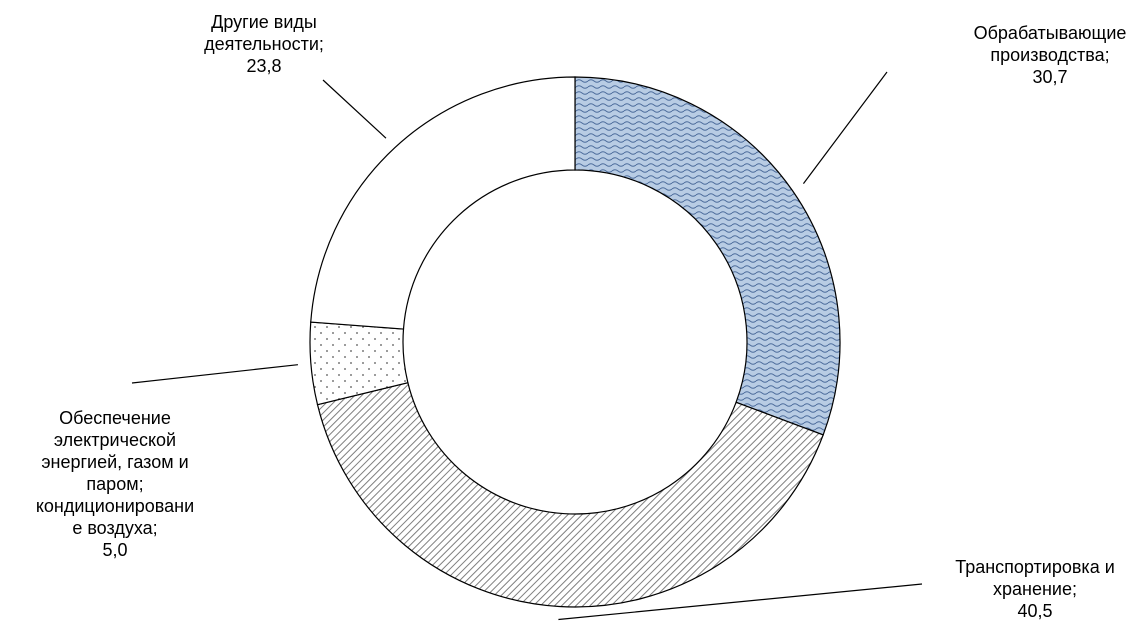 The height and width of the screenshot is (630, 1144). Describe the element at coordinates (1035, 567) in the screenshot. I see `slice-name-line: Транспортировка и` at that location.